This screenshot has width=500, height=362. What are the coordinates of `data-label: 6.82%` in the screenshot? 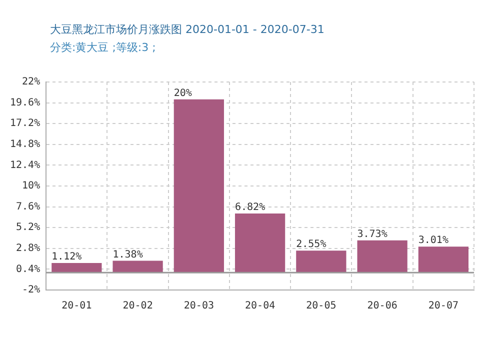 It's located at (250, 208).